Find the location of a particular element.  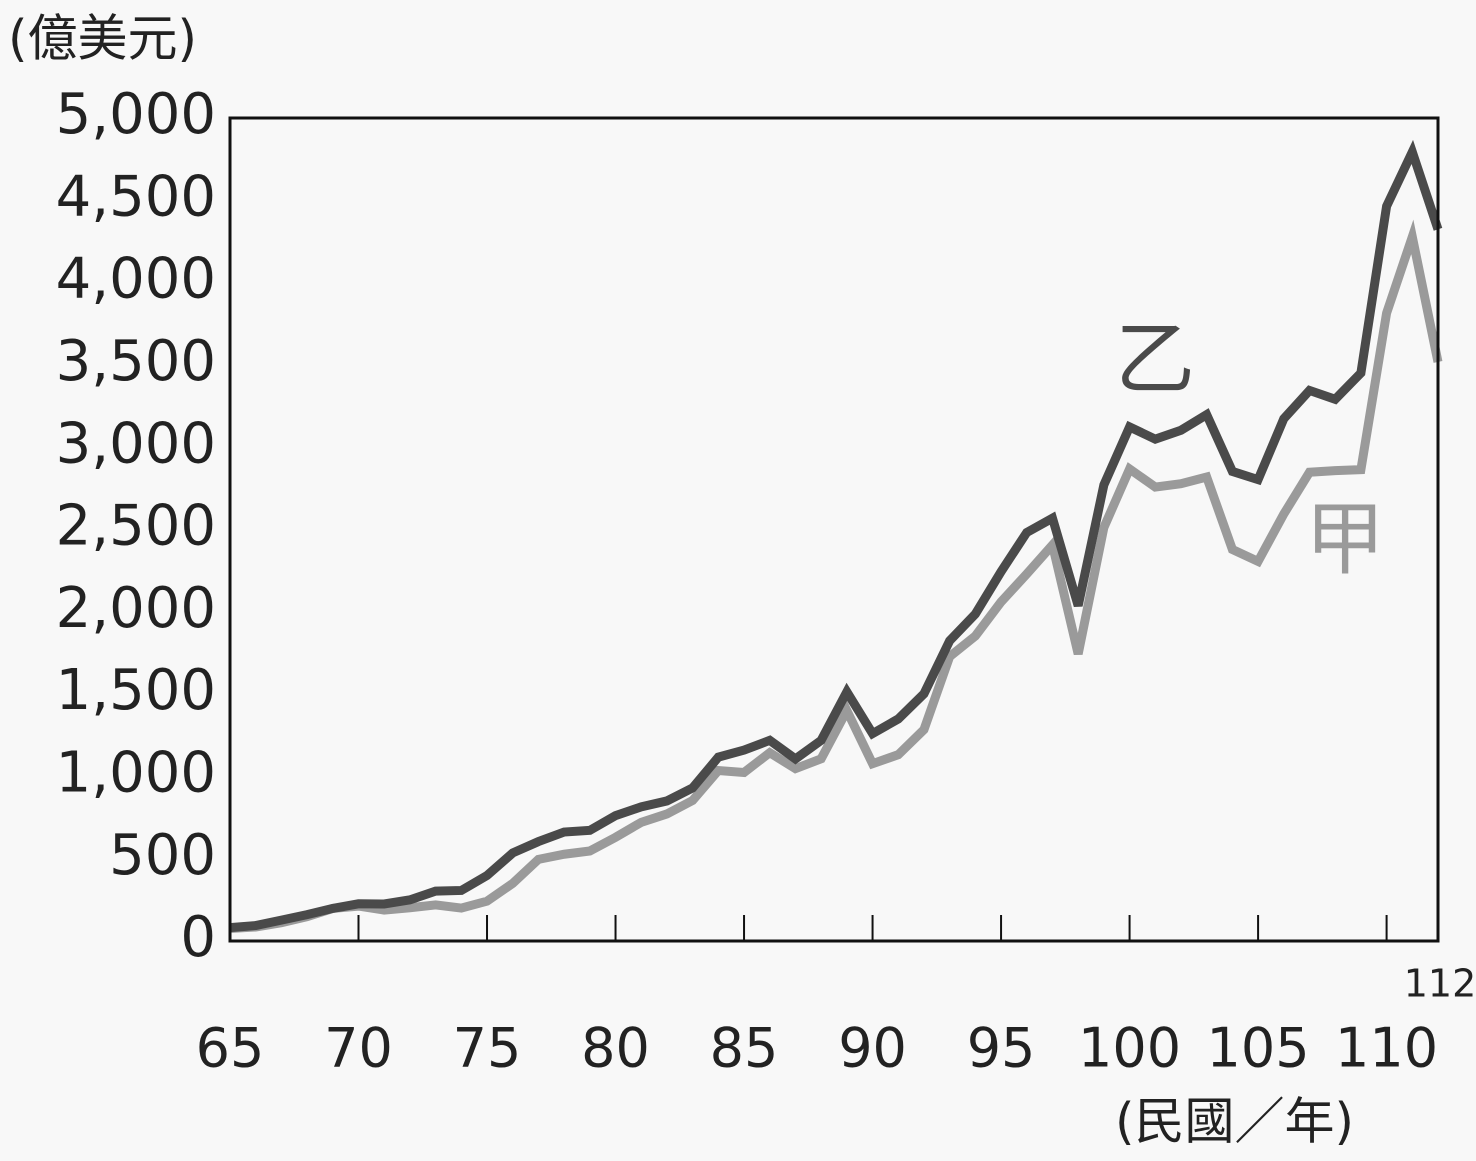

x-tick-label: 75 is located at coordinates (487, 1048).